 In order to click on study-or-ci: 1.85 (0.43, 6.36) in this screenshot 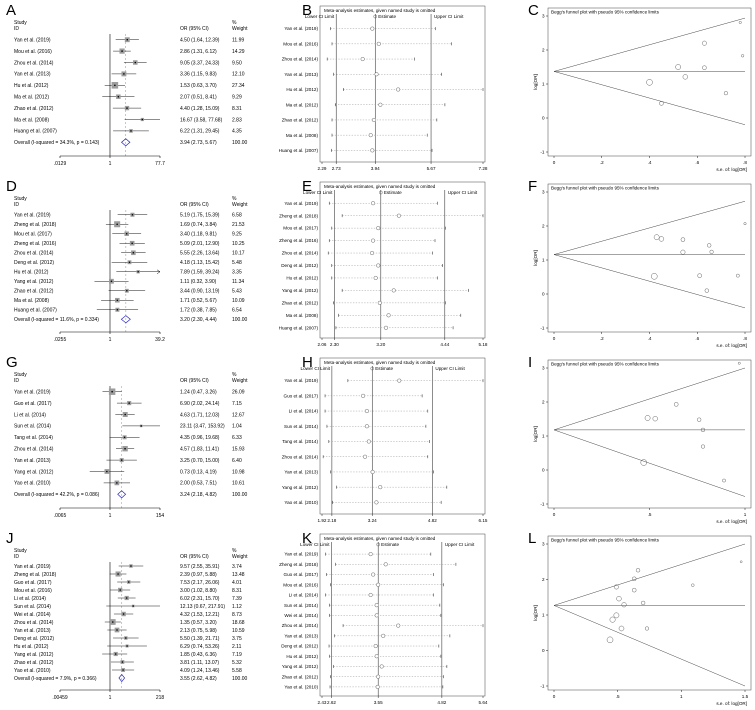, I will do `click(198, 655)`.